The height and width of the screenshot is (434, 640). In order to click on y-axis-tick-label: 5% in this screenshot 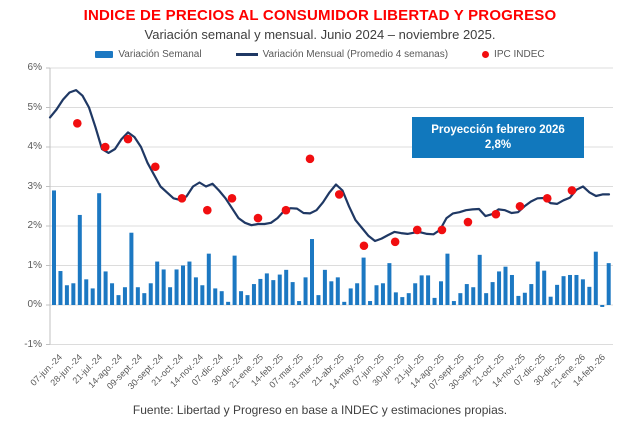, I will do `click(34, 107)`.